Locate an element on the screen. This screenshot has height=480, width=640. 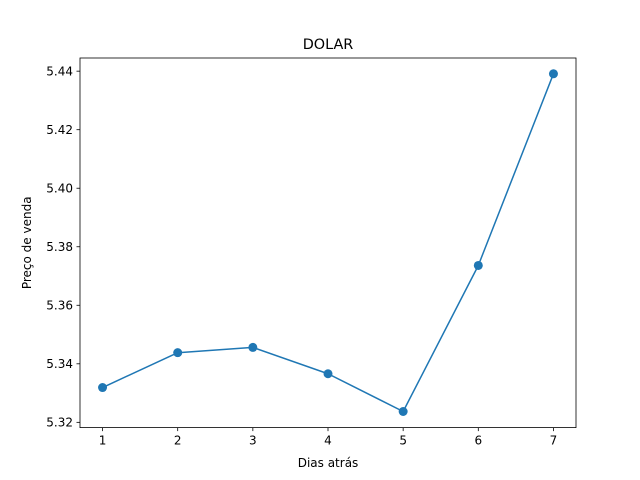
y-tick-label: 5.36 is located at coordinates (59, 306).